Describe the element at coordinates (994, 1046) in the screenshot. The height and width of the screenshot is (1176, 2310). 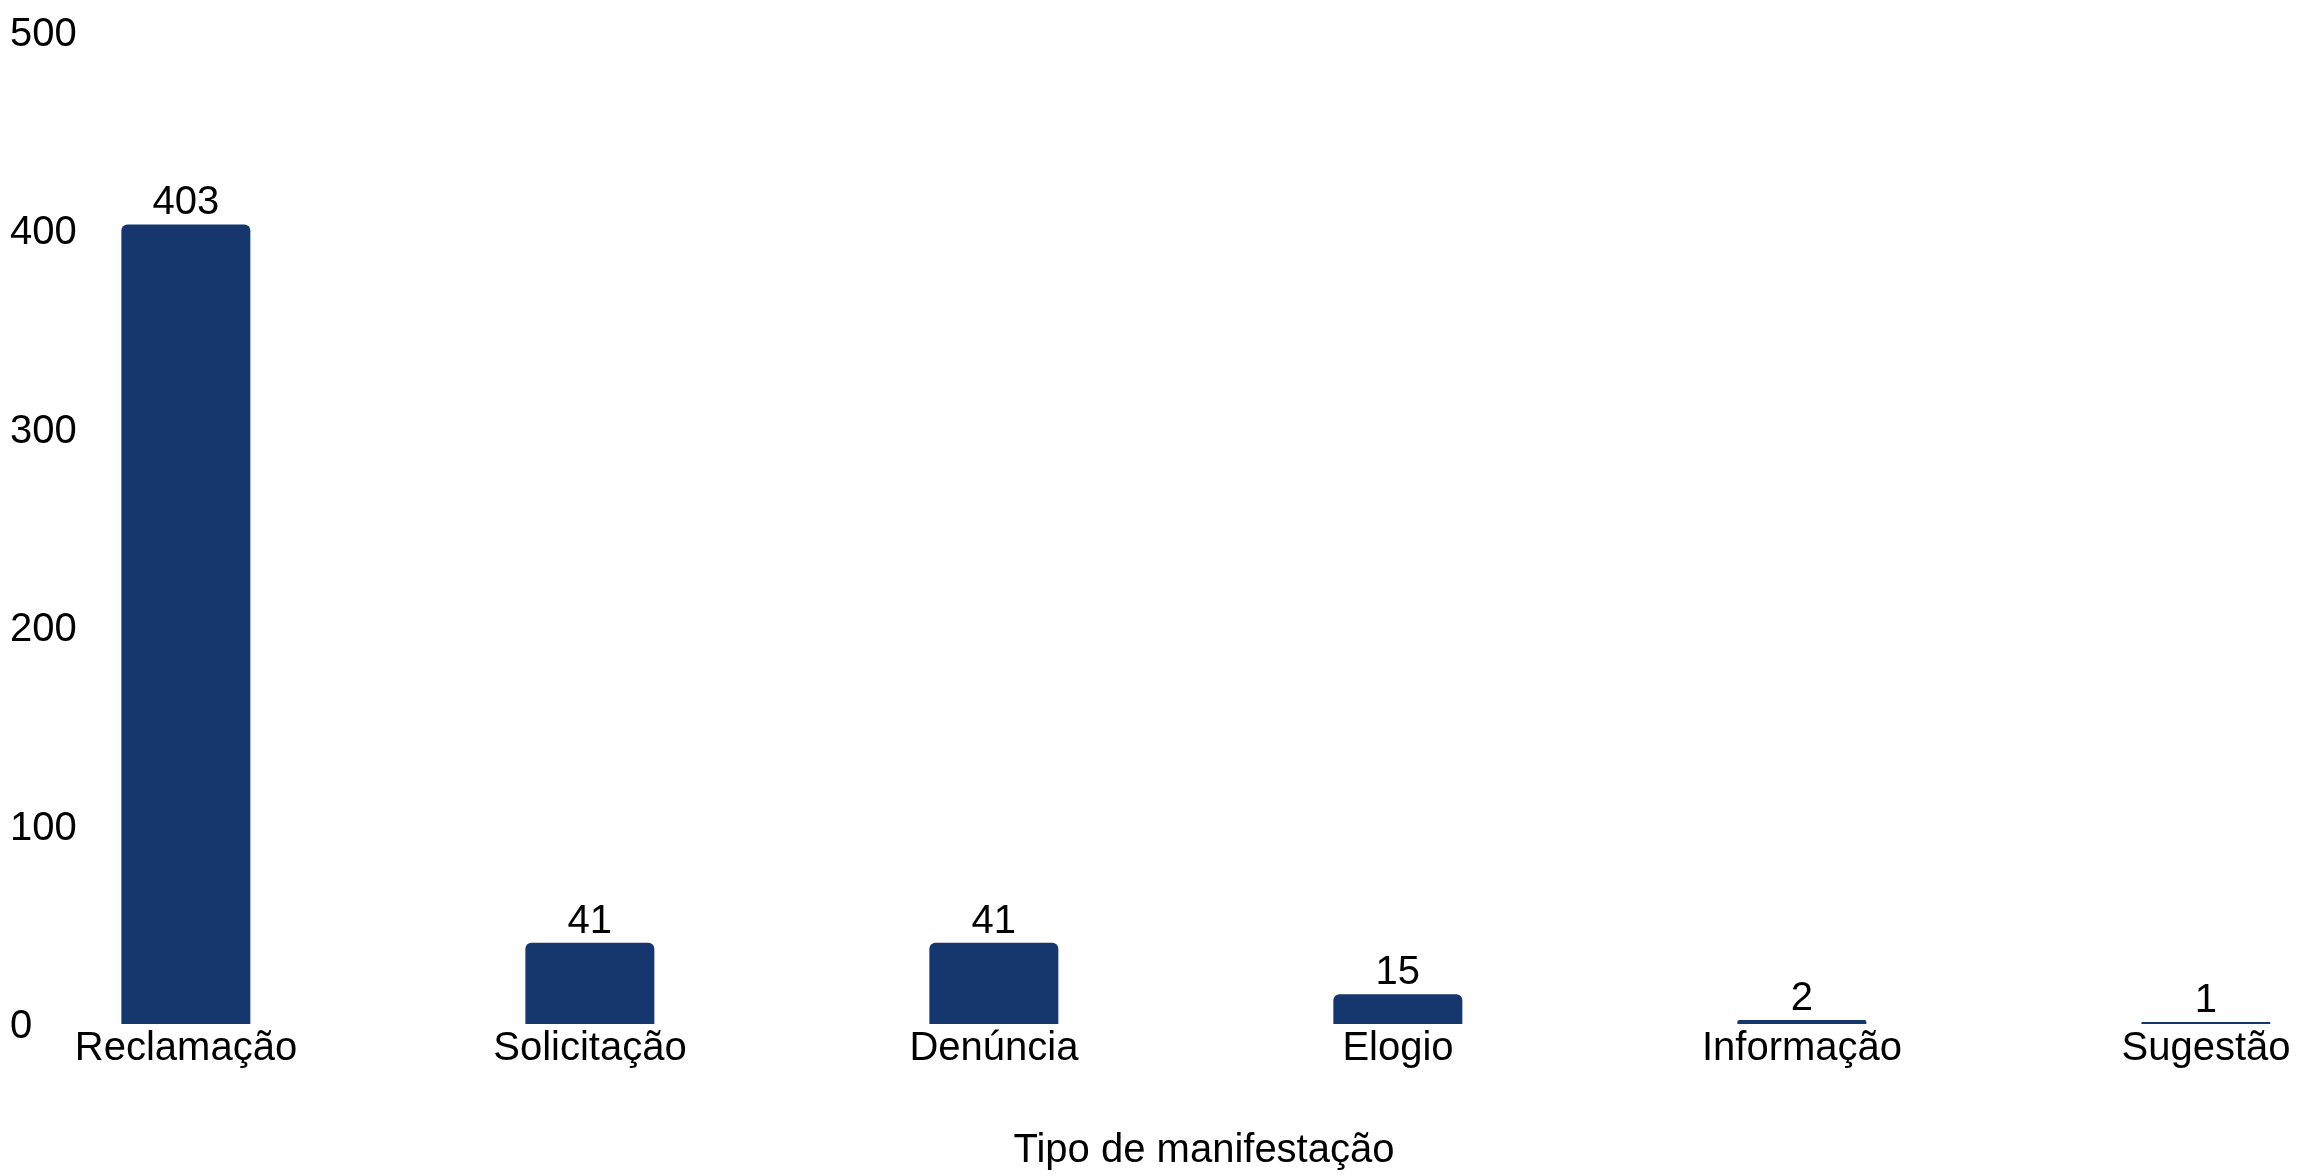
I see `x-tick-label: Denúncia` at that location.